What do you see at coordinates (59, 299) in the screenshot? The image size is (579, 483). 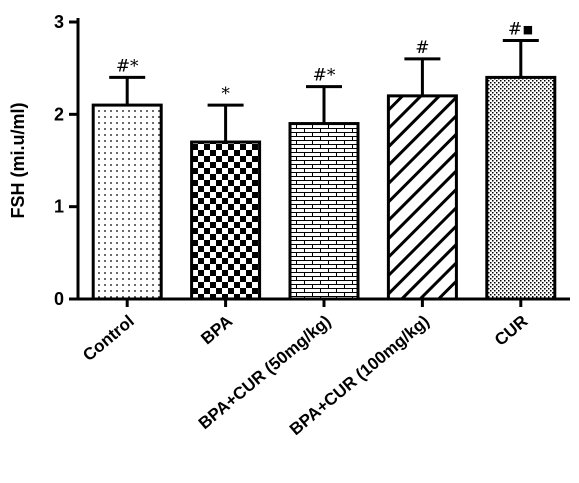 I see `y-tick-label: 0` at bounding box center [59, 299].